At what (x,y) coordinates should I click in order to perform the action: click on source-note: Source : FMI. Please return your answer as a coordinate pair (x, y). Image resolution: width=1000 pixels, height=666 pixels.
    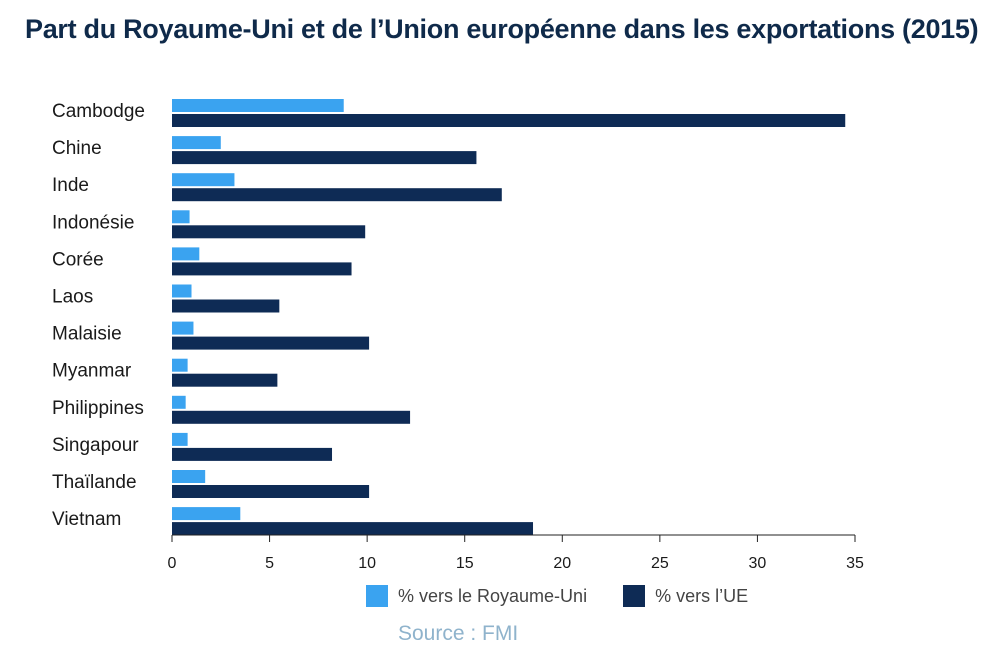
    Looking at the image, I should click on (458, 633).